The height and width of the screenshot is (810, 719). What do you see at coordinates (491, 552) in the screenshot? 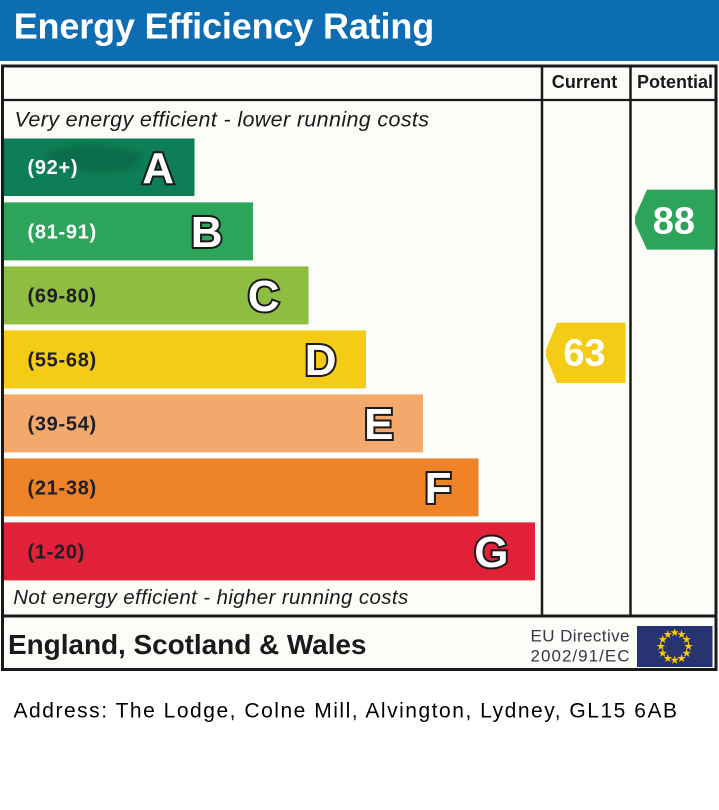
I see `svg-text: G` at bounding box center [491, 552].